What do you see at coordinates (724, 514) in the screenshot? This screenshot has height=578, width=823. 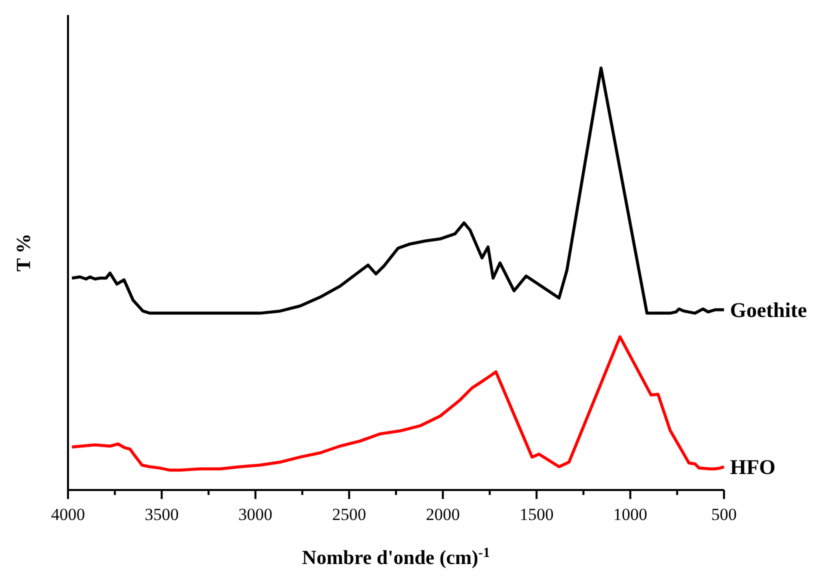 I see `x-tick-label: 500` at bounding box center [724, 514].